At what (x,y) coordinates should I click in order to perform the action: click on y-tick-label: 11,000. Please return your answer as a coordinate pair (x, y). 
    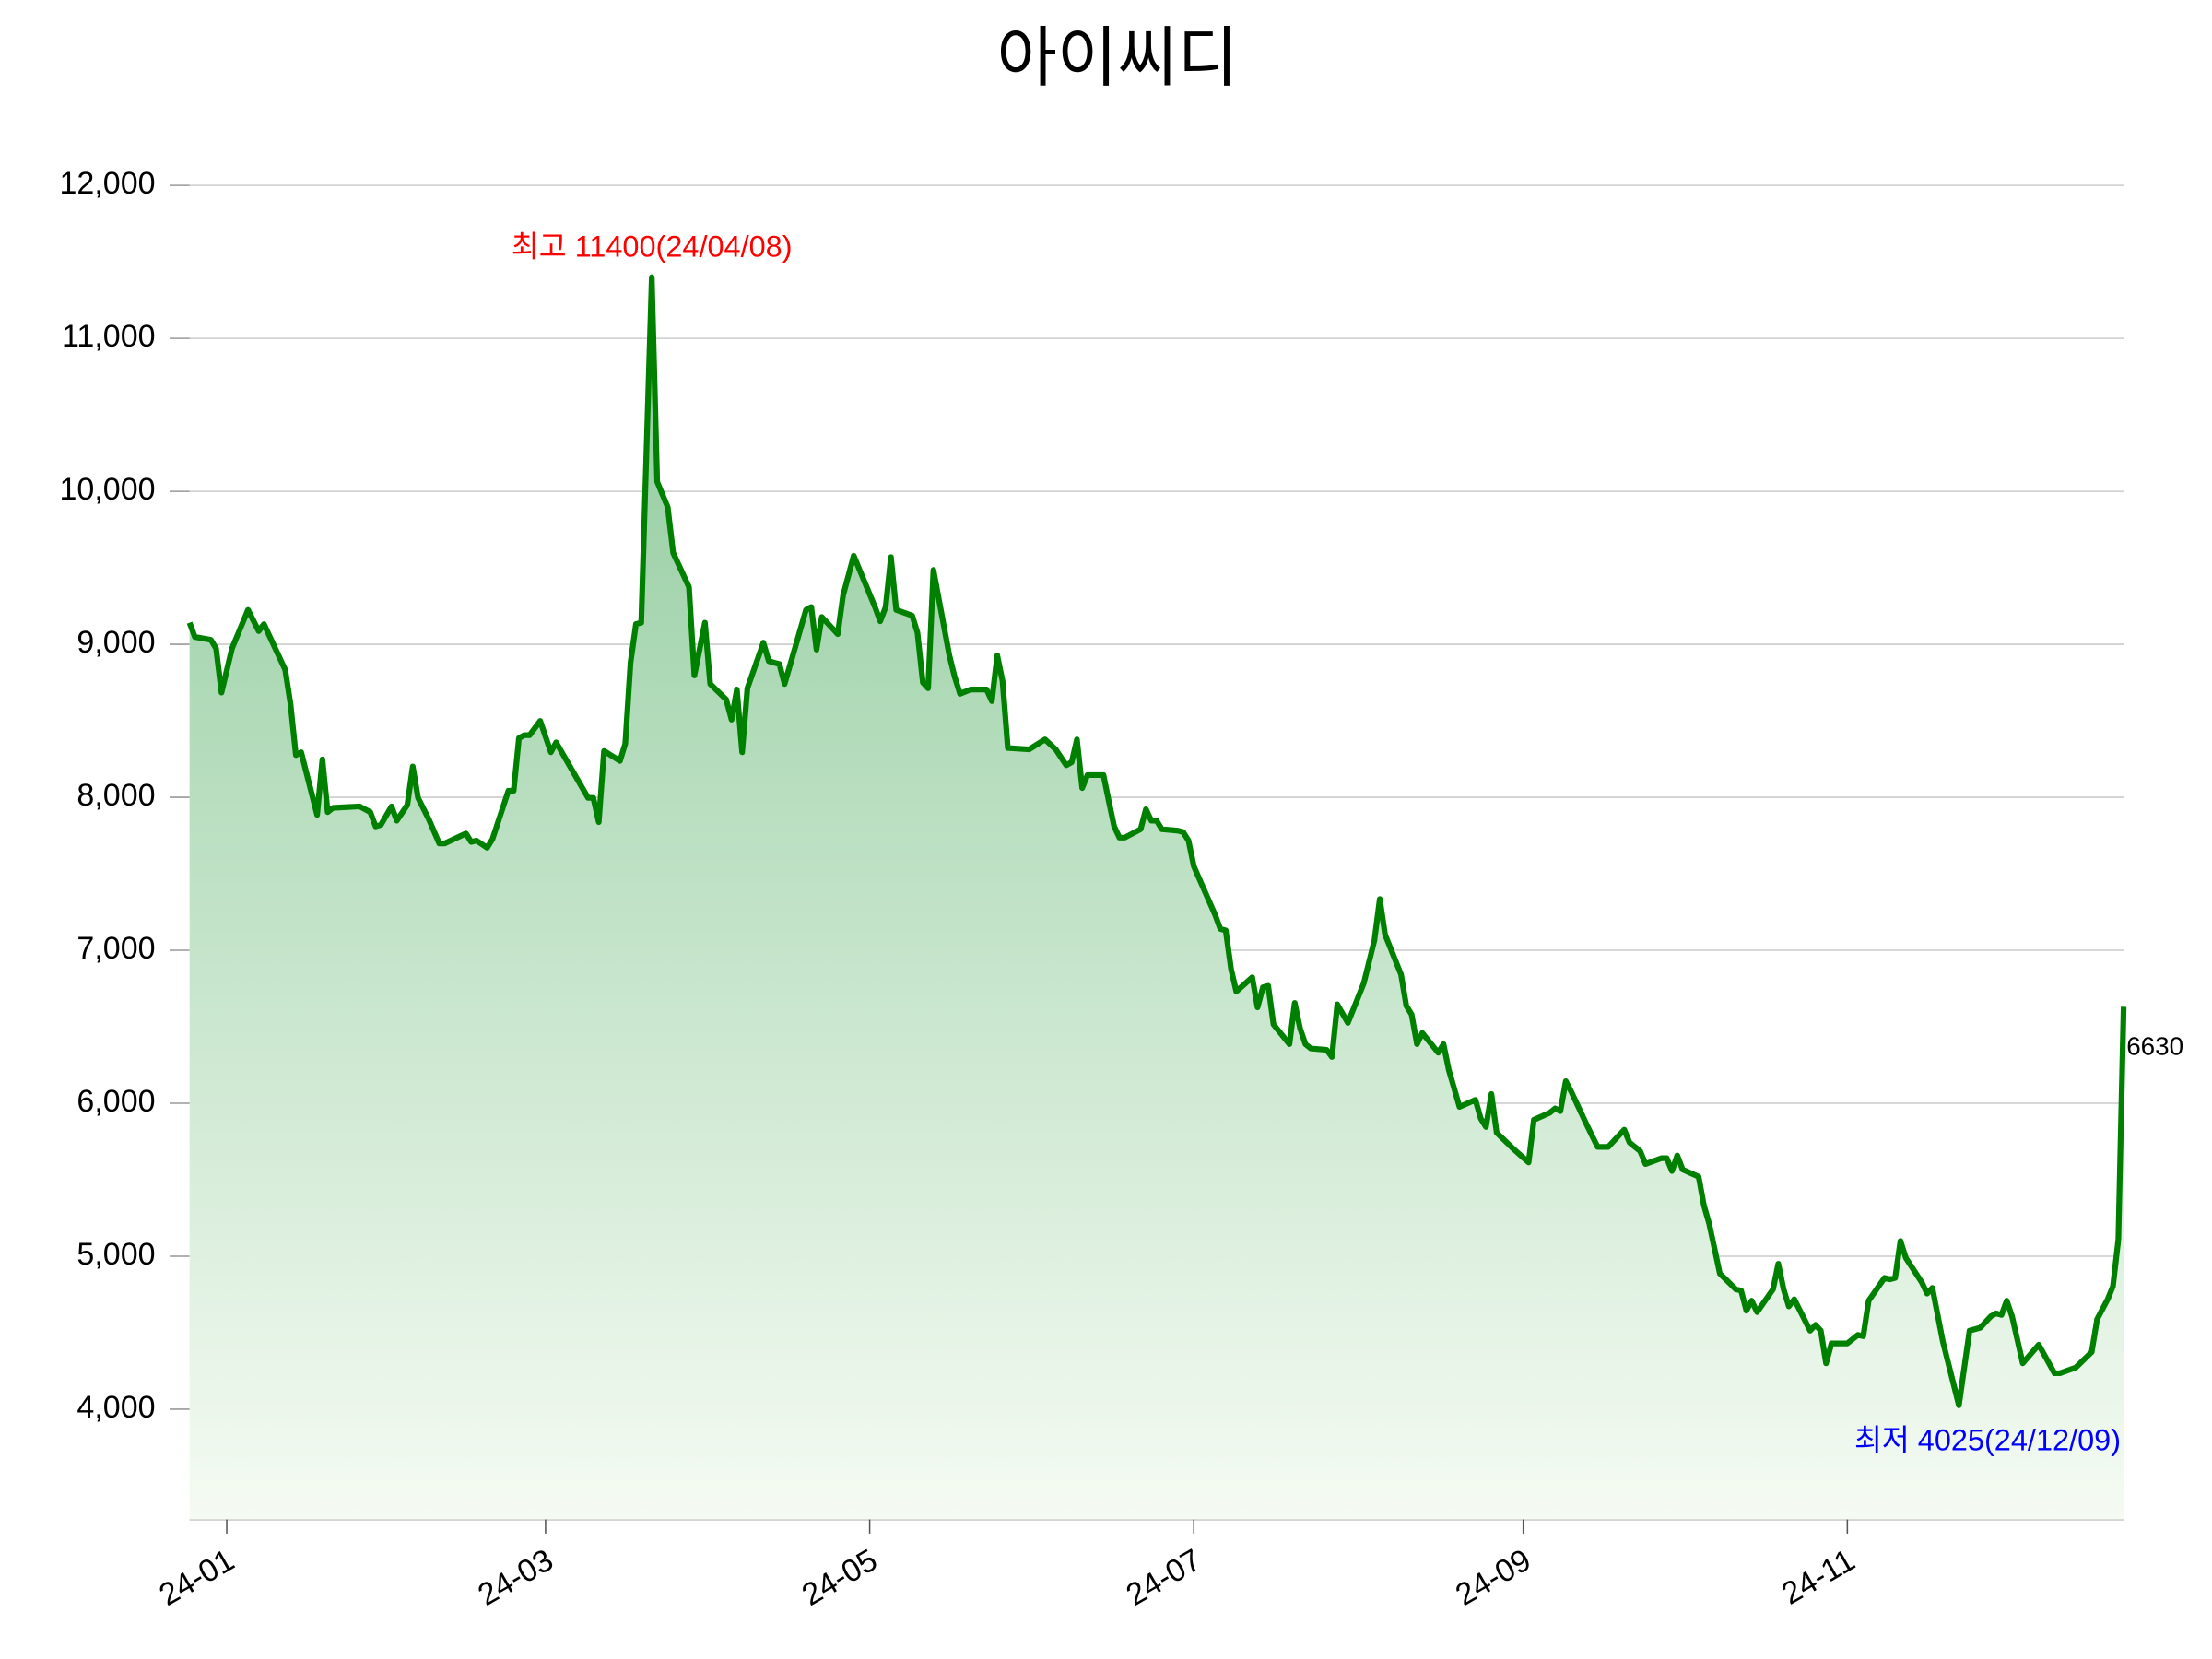
    Looking at the image, I should click on (109, 336).